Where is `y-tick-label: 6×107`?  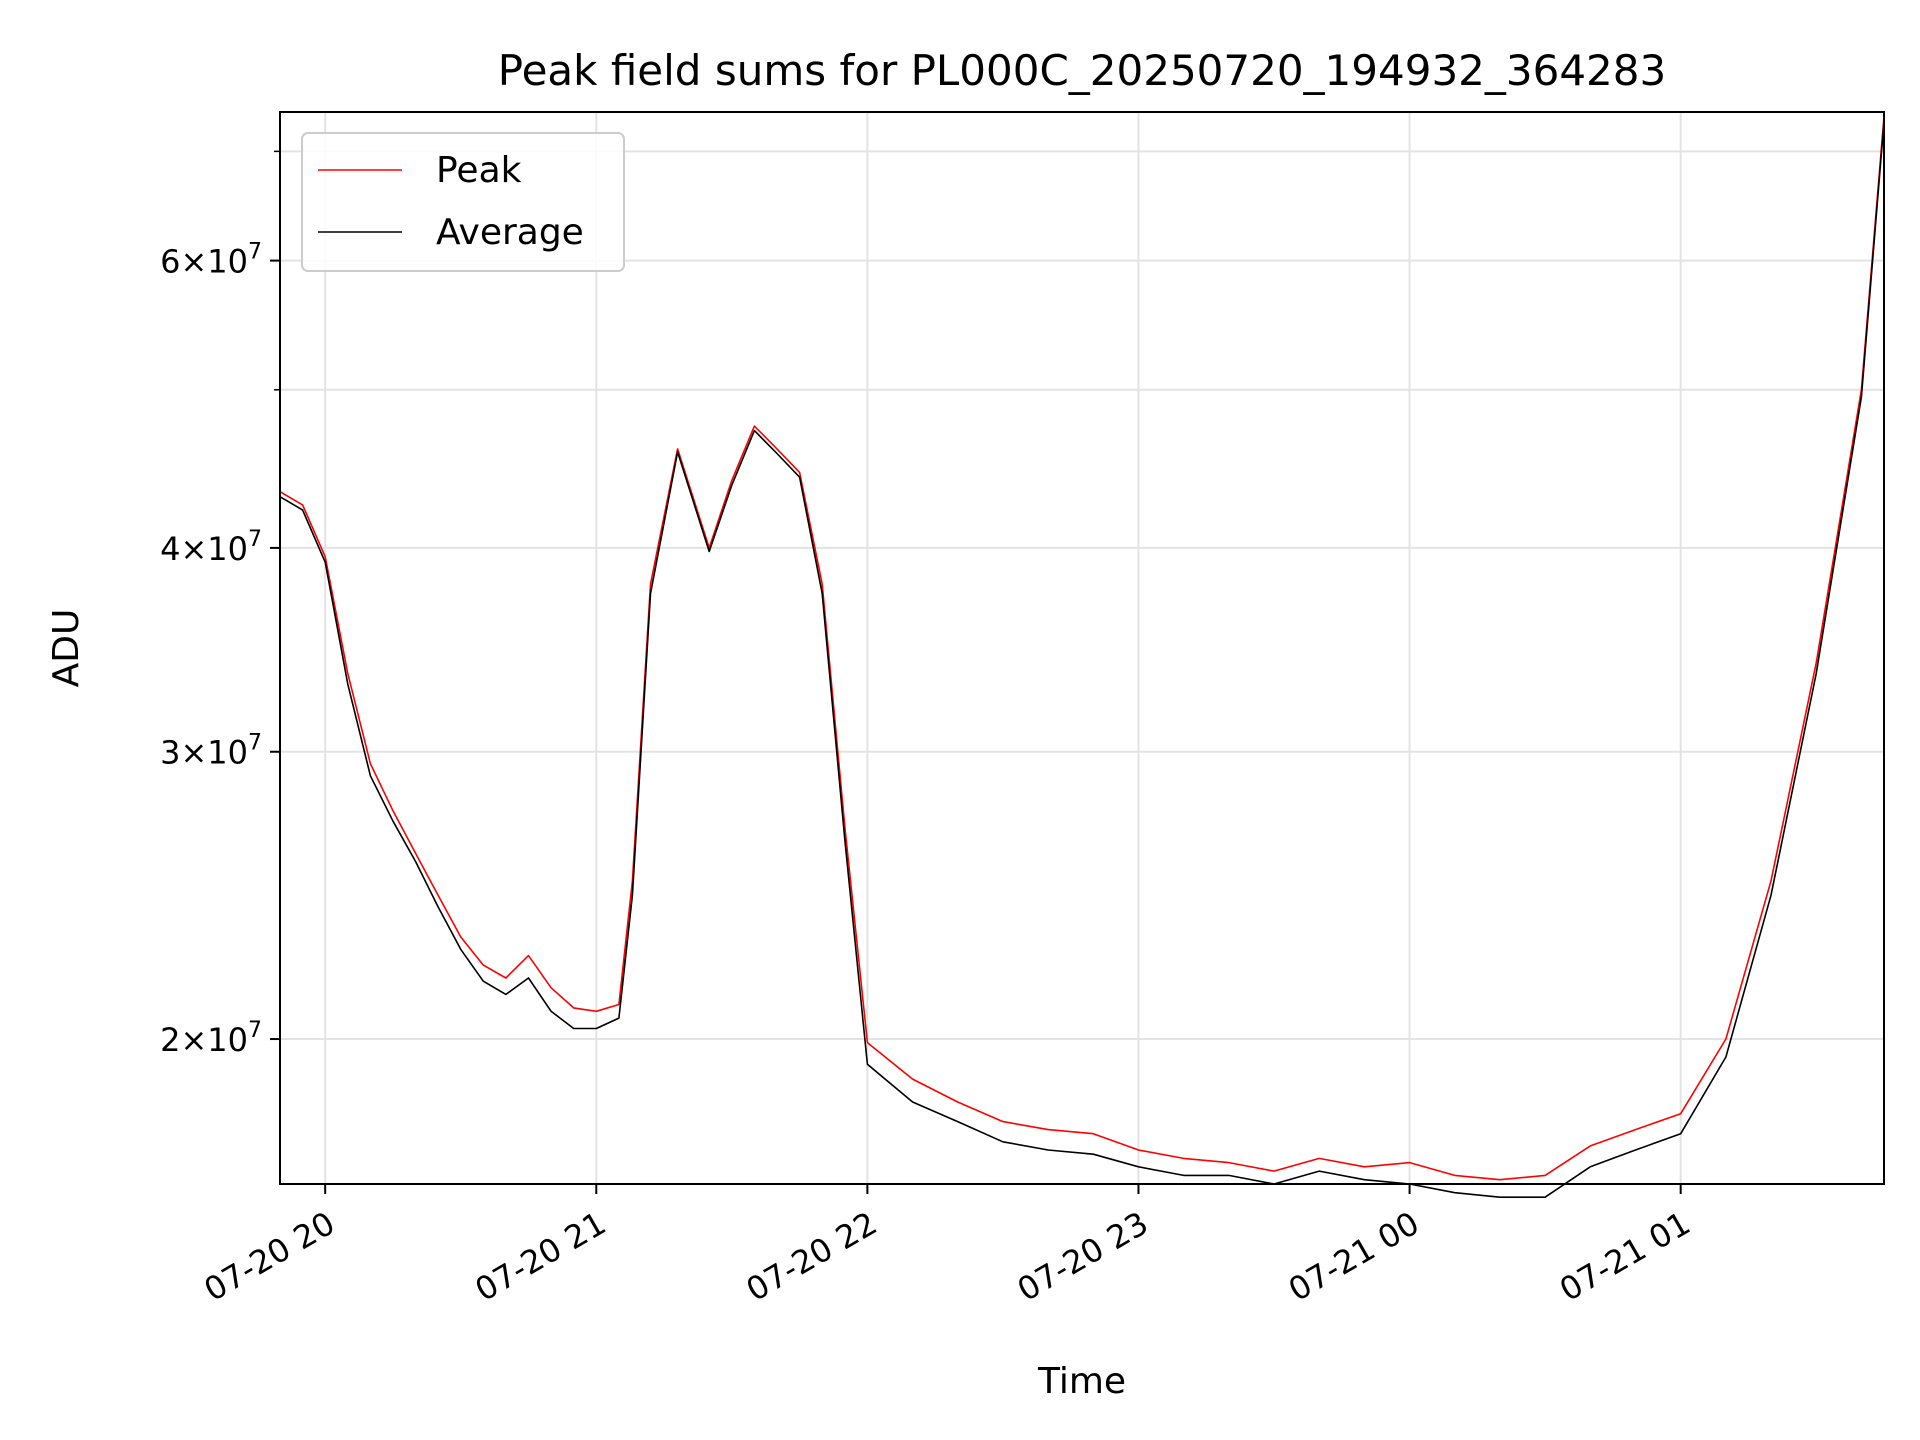 y-tick-label: 6×107 is located at coordinates (211, 260).